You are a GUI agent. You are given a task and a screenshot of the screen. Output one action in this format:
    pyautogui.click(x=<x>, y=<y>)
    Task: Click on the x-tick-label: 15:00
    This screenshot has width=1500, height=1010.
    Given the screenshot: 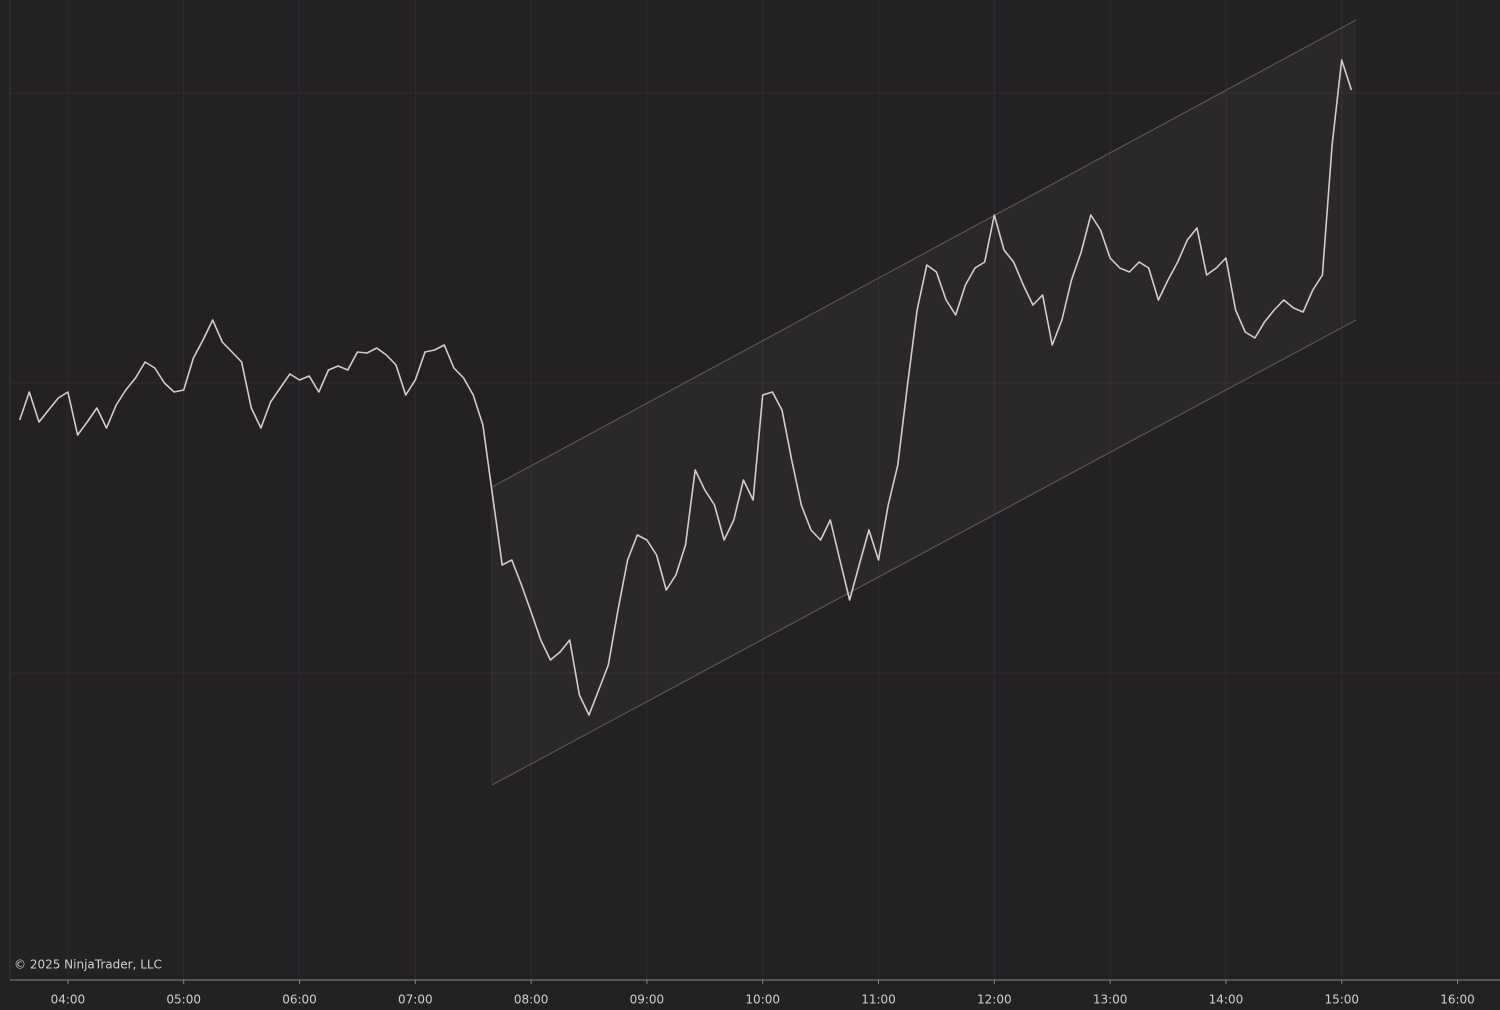 What is the action you would take?
    pyautogui.click(x=1341, y=1000)
    